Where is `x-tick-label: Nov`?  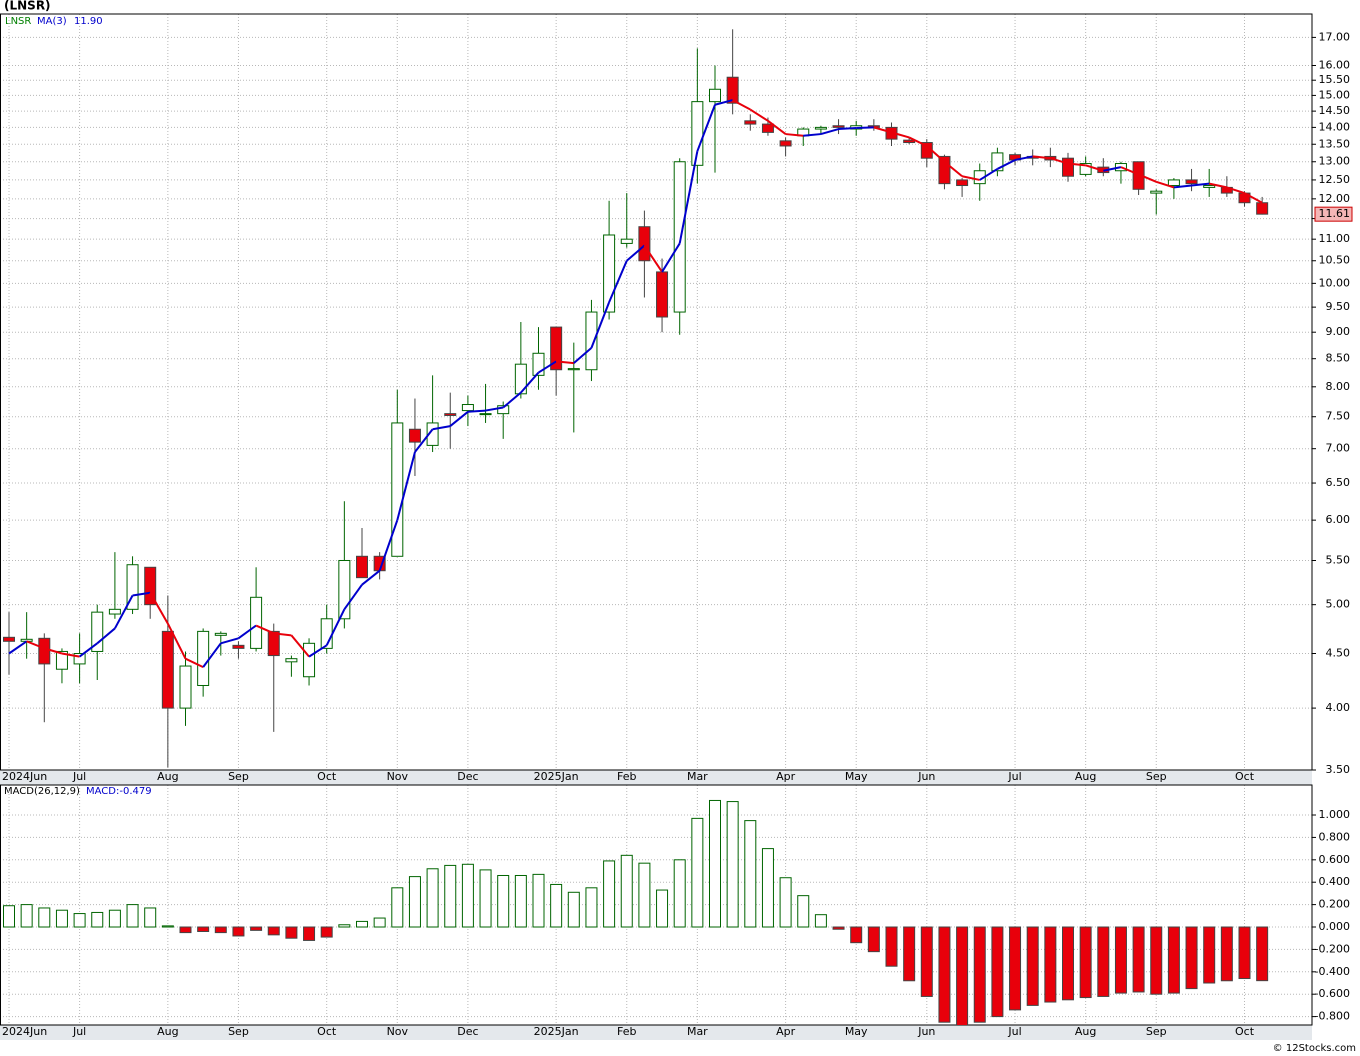
x-tick-label: Nov is located at coordinates (398, 1031).